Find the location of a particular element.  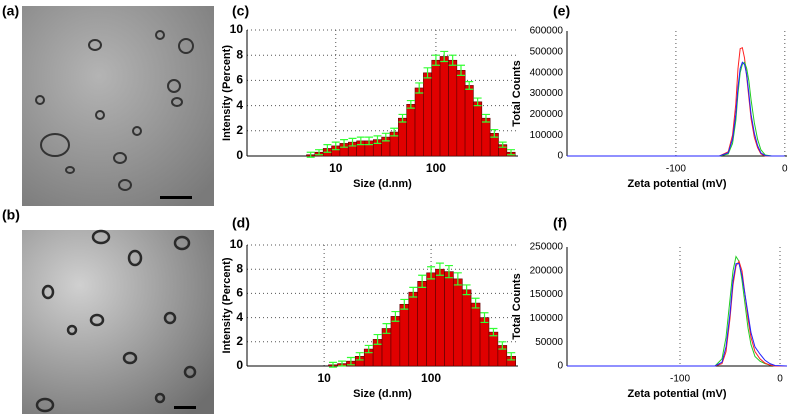

y-tick-label: 300000 is located at coordinates (547, 93).